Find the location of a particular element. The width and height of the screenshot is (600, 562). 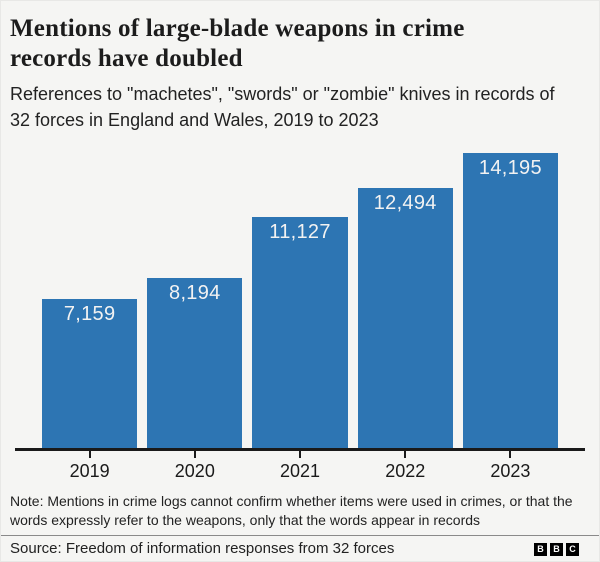

bar-value-label: 8,194 is located at coordinates (195, 293).